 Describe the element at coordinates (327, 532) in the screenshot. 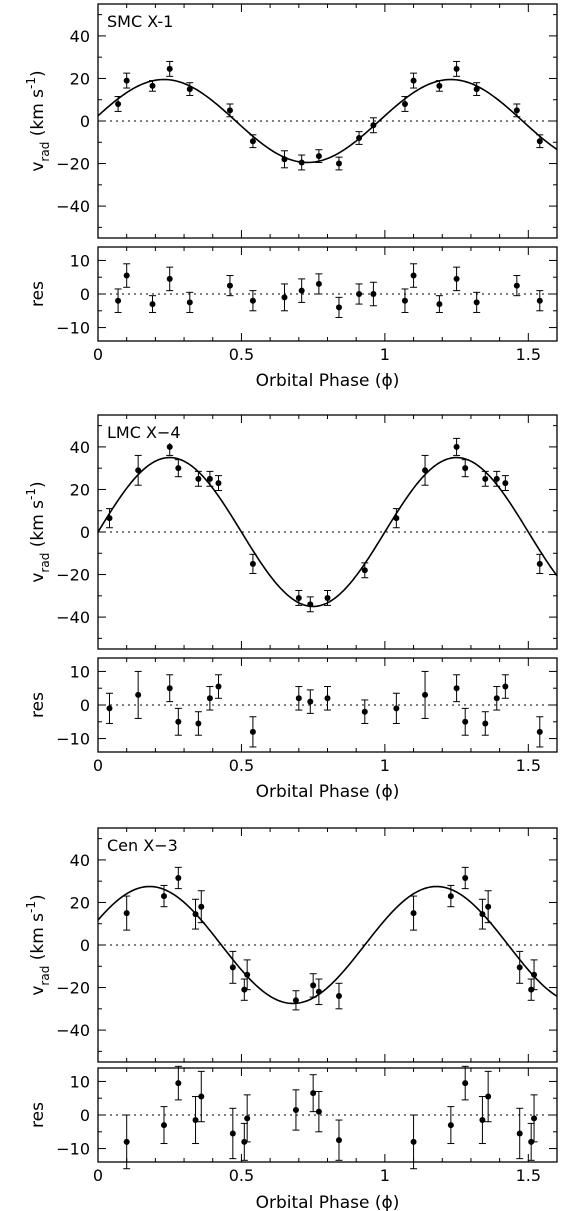

I see `y-ticks-main` at that location.